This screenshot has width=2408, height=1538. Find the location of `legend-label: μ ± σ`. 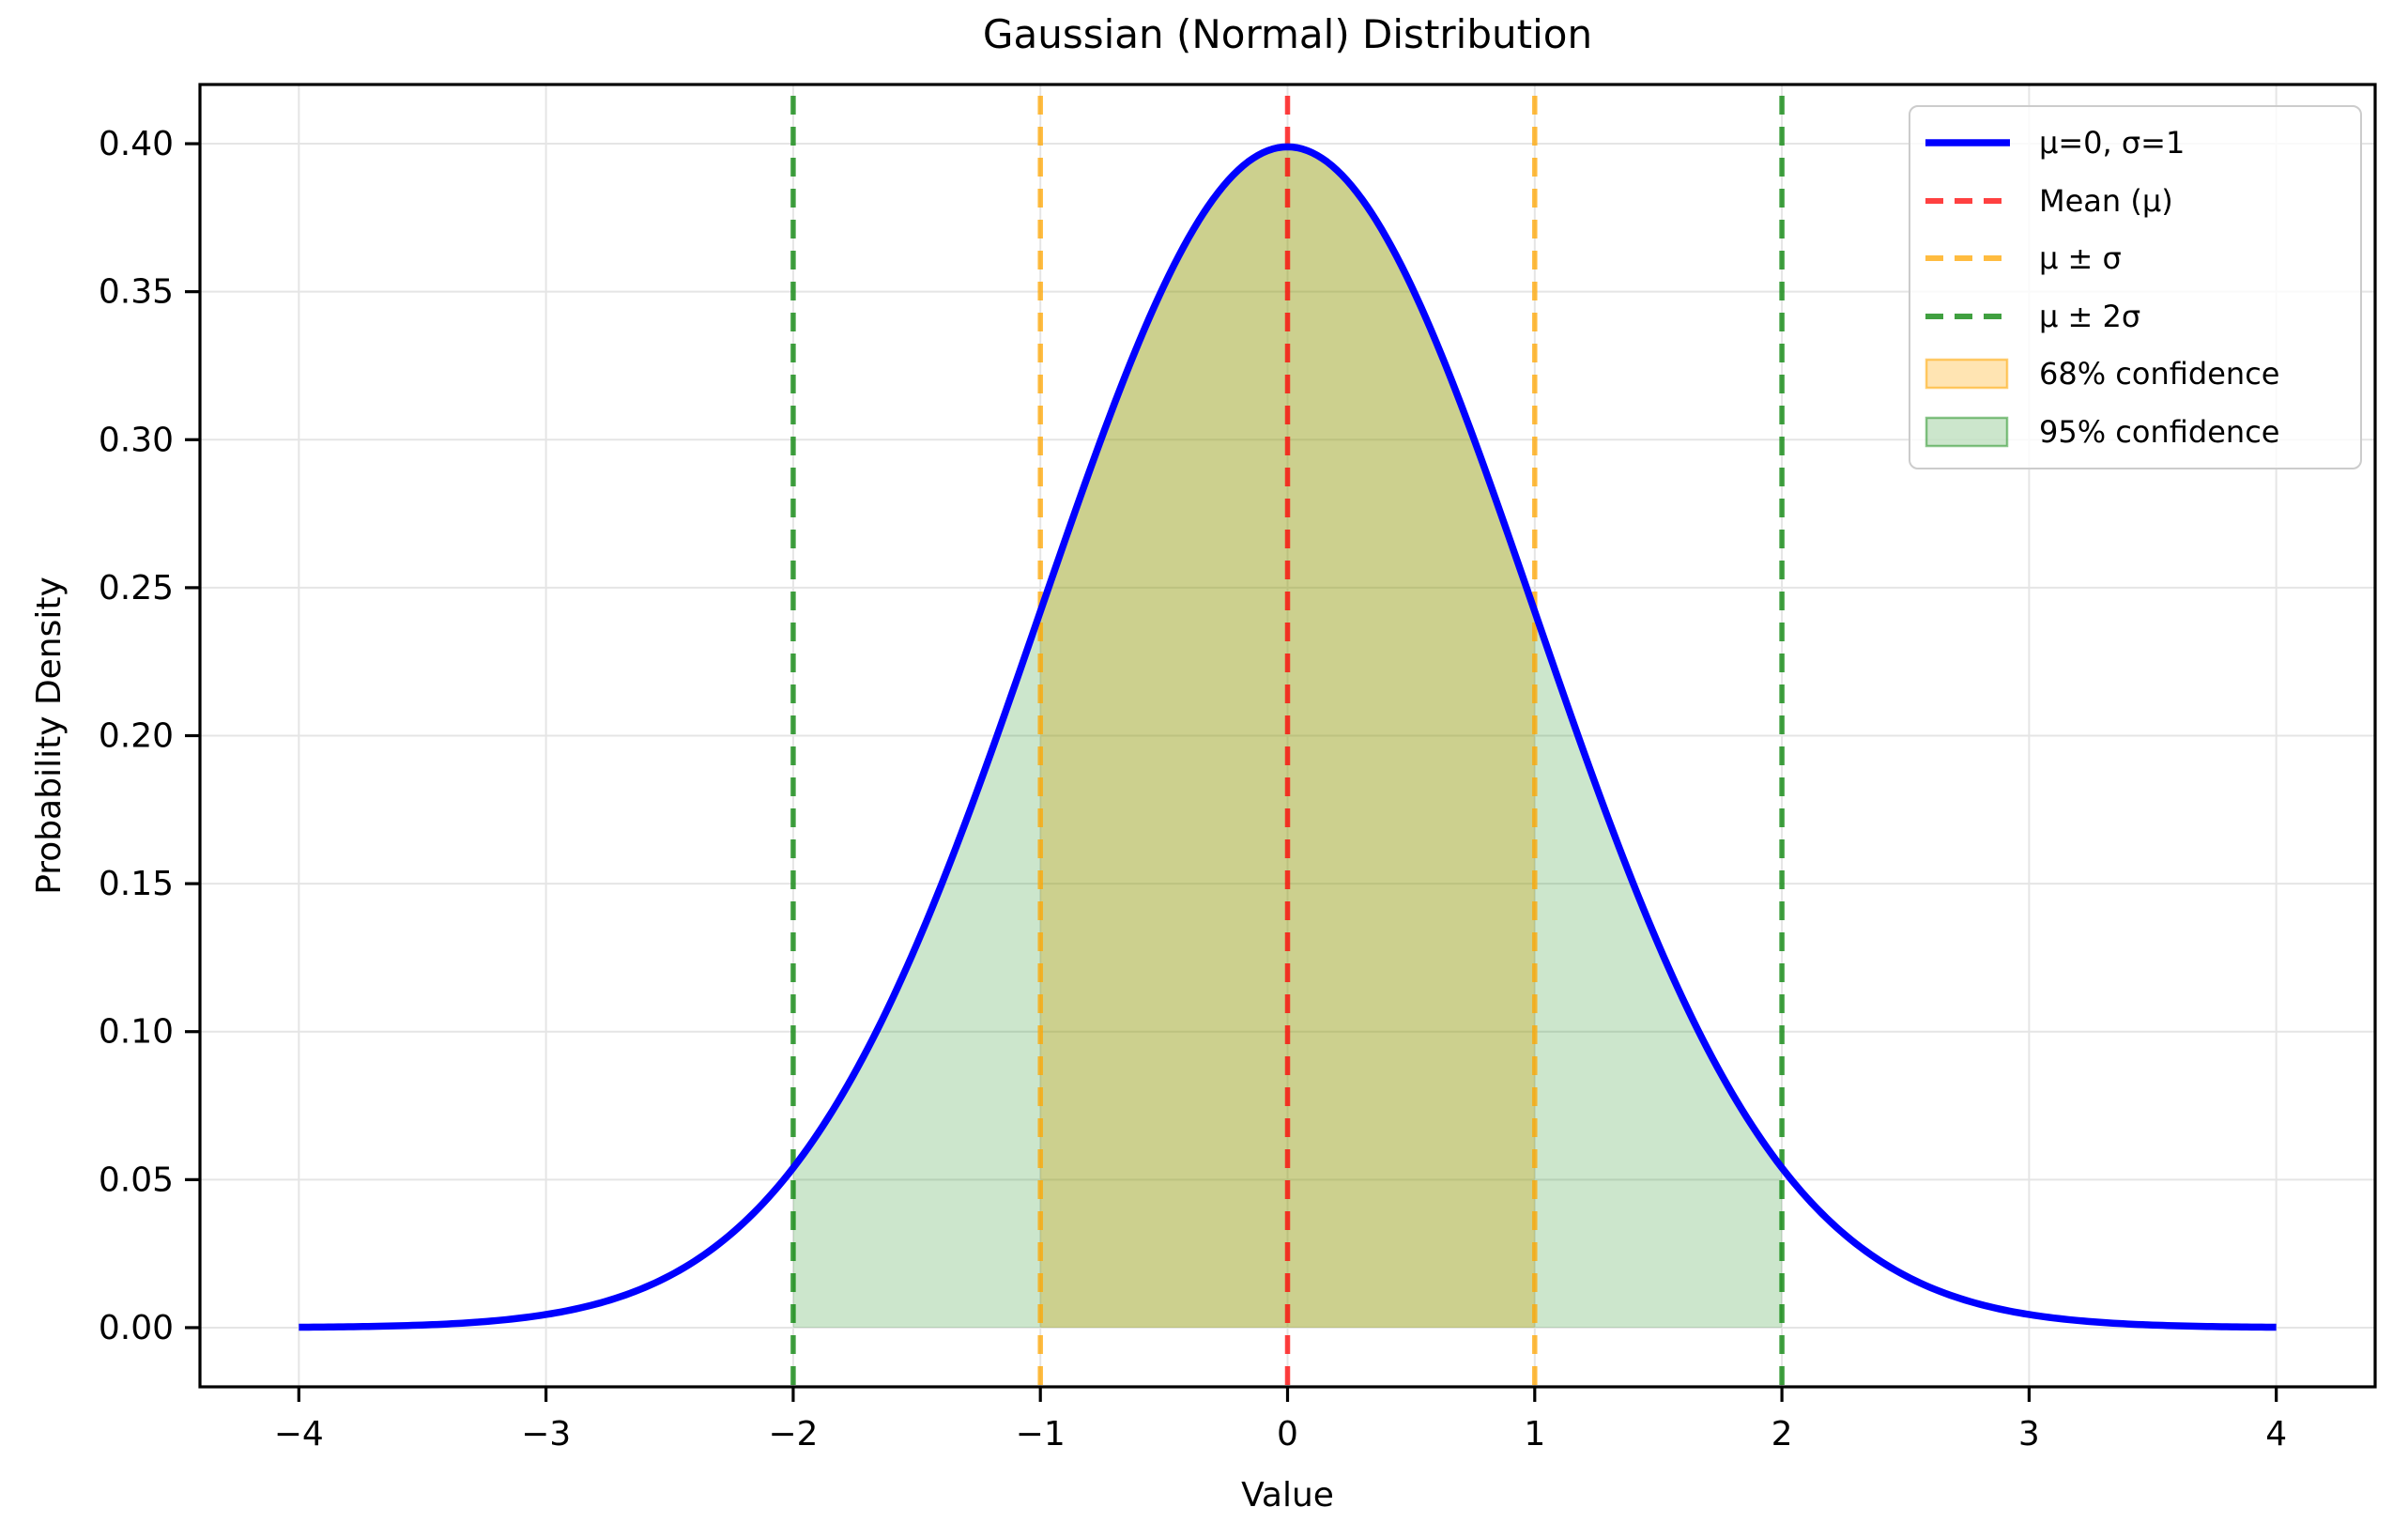

legend-label: μ ± σ is located at coordinates (2081, 258).